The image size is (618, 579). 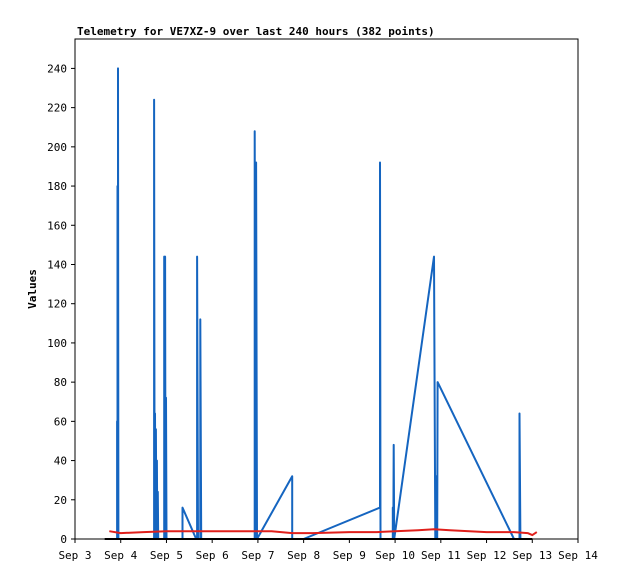 What do you see at coordinates (57, 108) in the screenshot?
I see `y-tick-label: 220` at bounding box center [57, 108].